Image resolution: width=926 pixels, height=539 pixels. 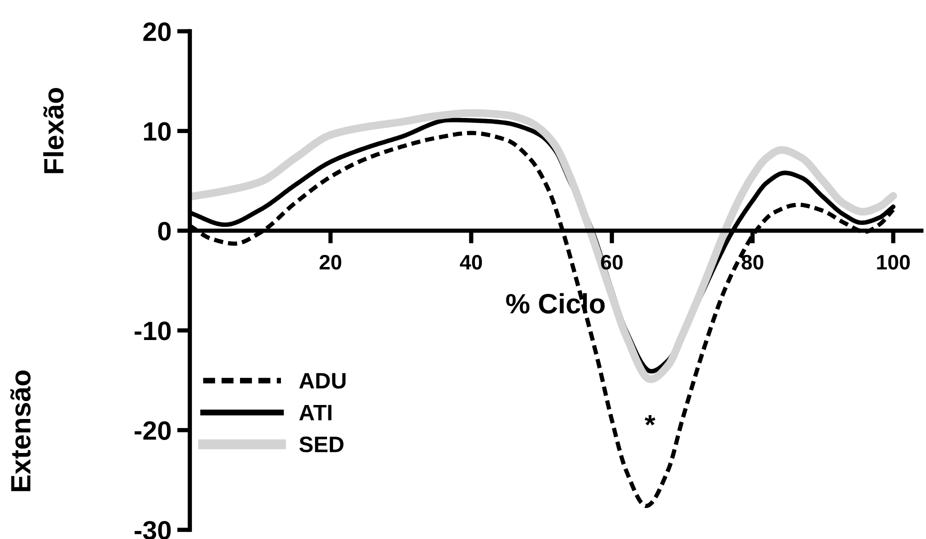 I want to click on x-tick-label: 80, so click(x=753, y=262).